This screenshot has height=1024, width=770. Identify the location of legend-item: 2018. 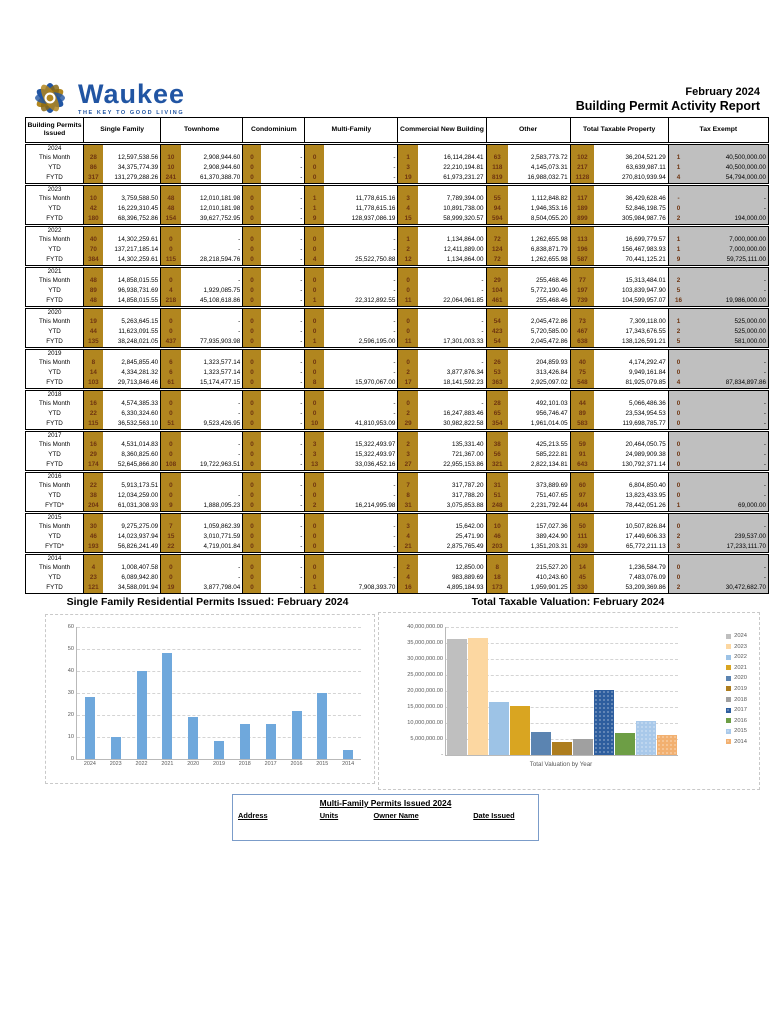
(736, 700).